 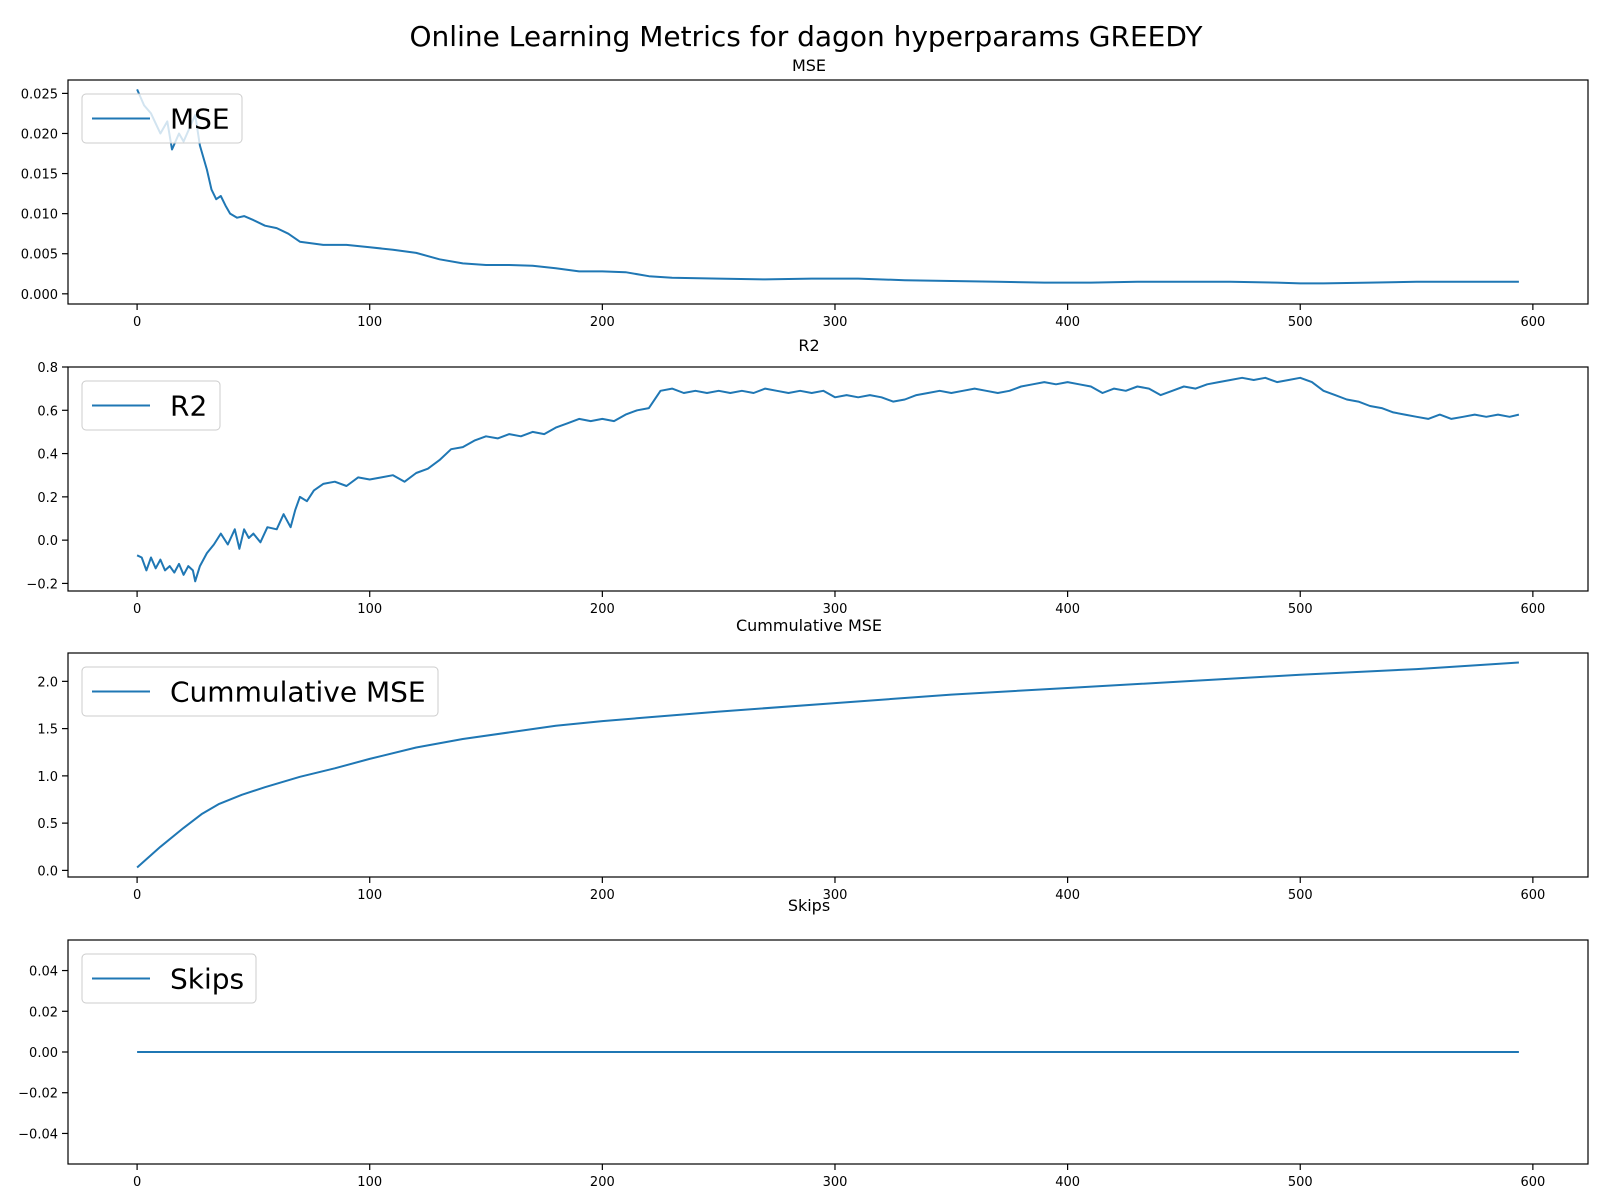 What do you see at coordinates (809, 625) in the screenshot?
I see `subplot-title: Cummulative MSE` at bounding box center [809, 625].